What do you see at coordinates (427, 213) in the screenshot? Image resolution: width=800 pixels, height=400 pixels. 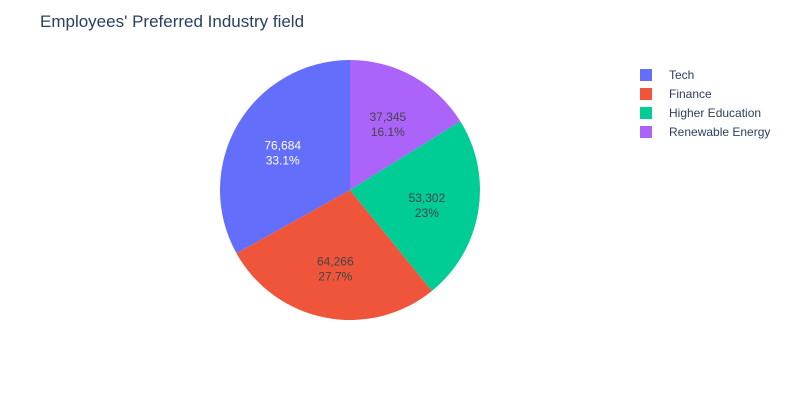 I see `slice-percent-label: 23%` at bounding box center [427, 213].